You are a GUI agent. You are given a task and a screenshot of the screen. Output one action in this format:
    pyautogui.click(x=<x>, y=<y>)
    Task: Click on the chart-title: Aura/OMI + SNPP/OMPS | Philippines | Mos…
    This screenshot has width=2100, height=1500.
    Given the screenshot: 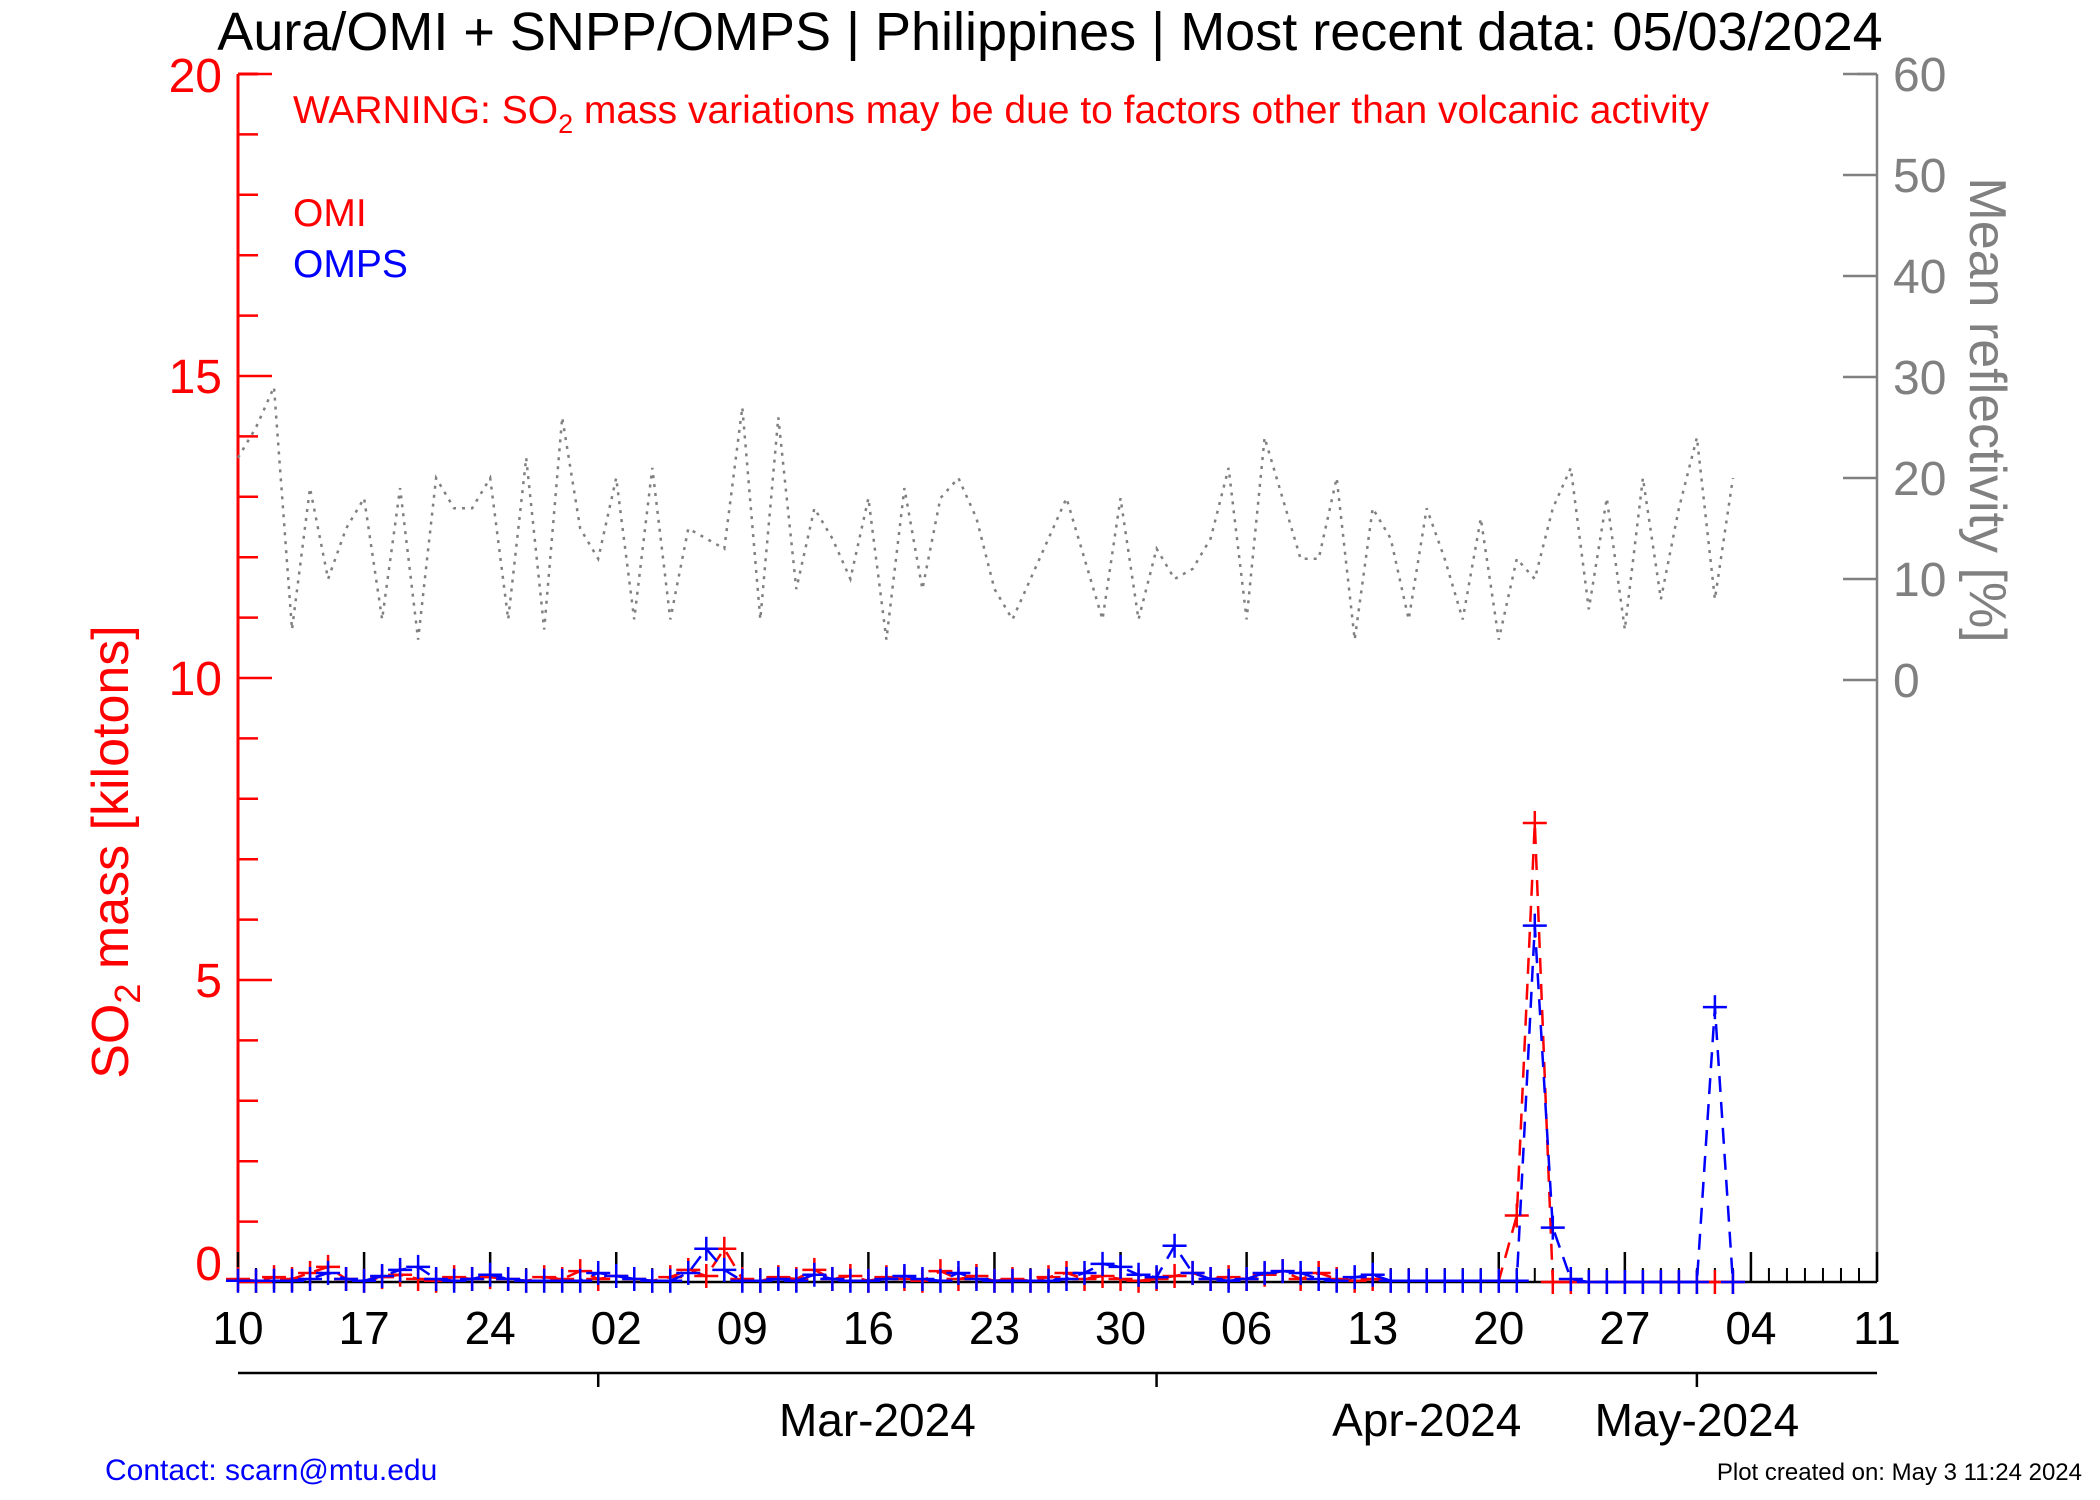 What is the action you would take?
    pyautogui.click(x=1049, y=32)
    